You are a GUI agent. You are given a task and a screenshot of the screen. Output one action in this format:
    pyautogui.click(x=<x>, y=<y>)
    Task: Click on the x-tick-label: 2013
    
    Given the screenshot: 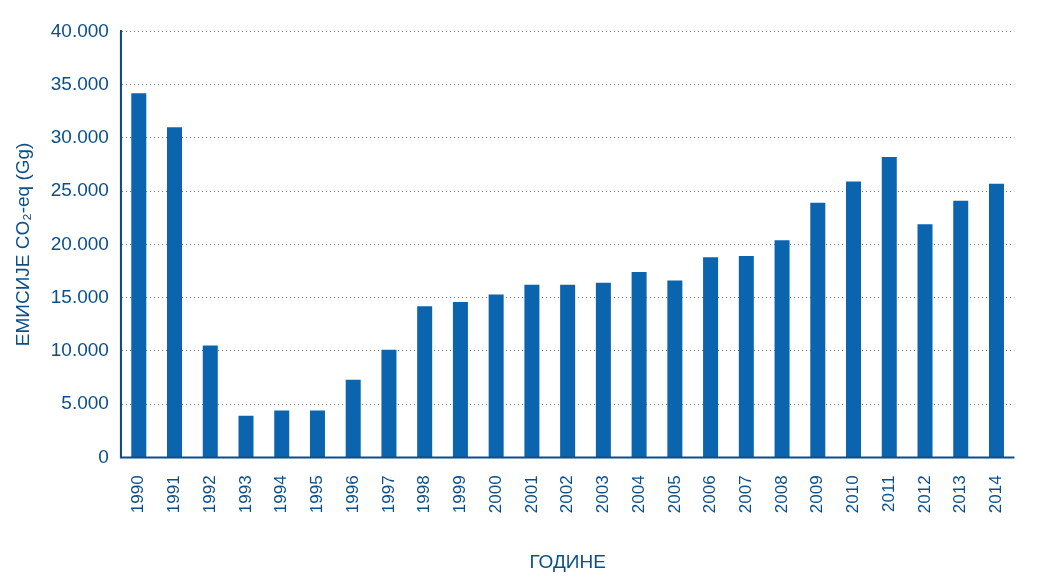 What is the action you would take?
    pyautogui.click(x=960, y=494)
    